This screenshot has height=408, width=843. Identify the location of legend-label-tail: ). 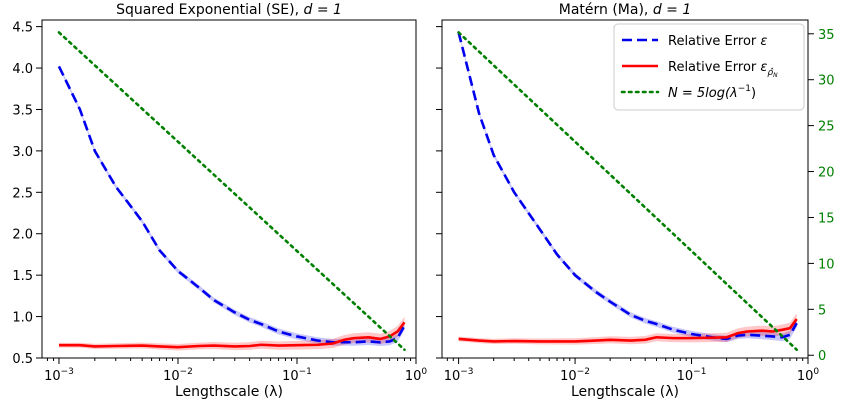
(753, 93).